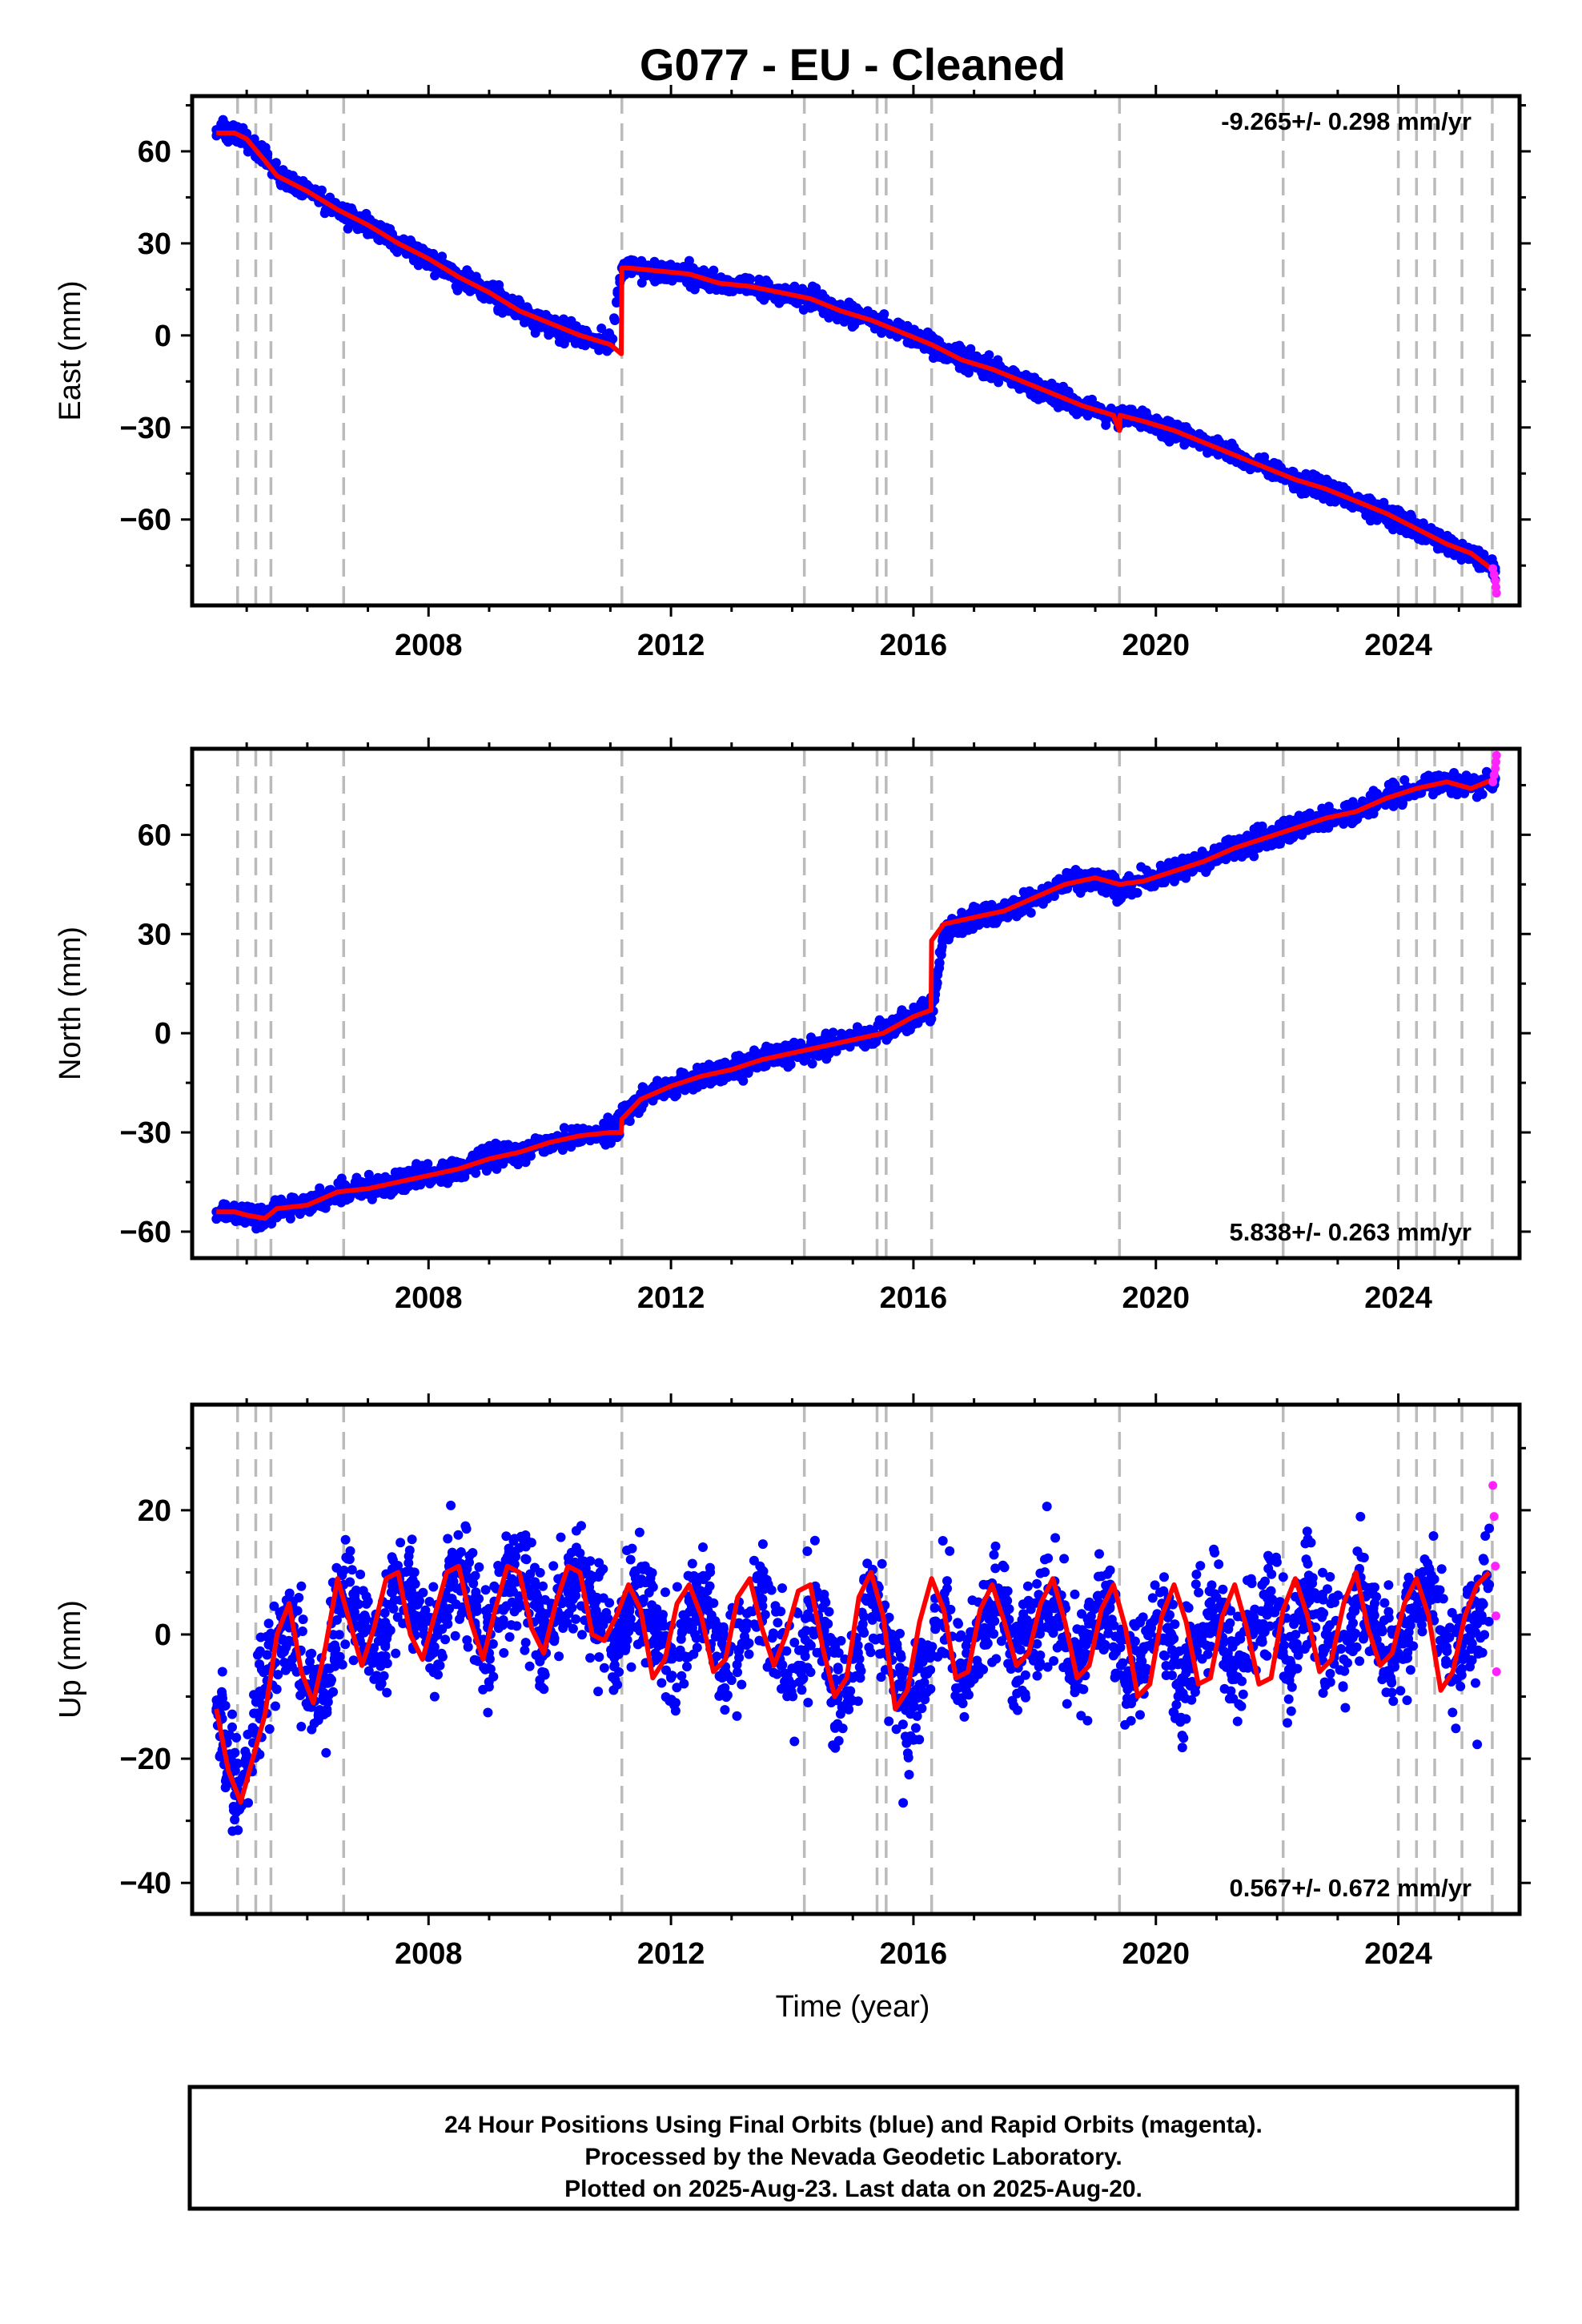 Image resolution: width=1582 pixels, height=2324 pixels. I want to click on east-y-tick-label: 30, so click(154, 244).